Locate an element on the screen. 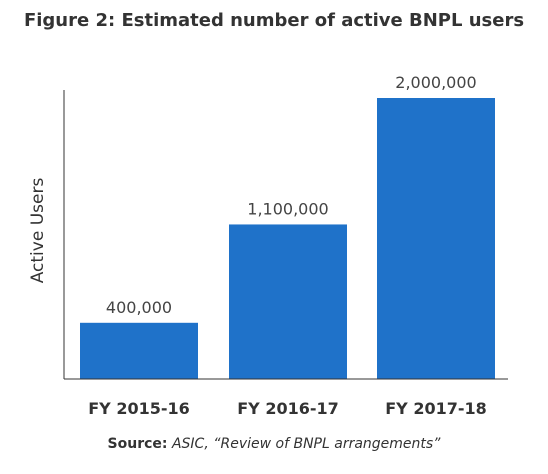 This screenshot has height=474, width=548. x-tick-label-3: FY 2017-18 is located at coordinates (436, 408).